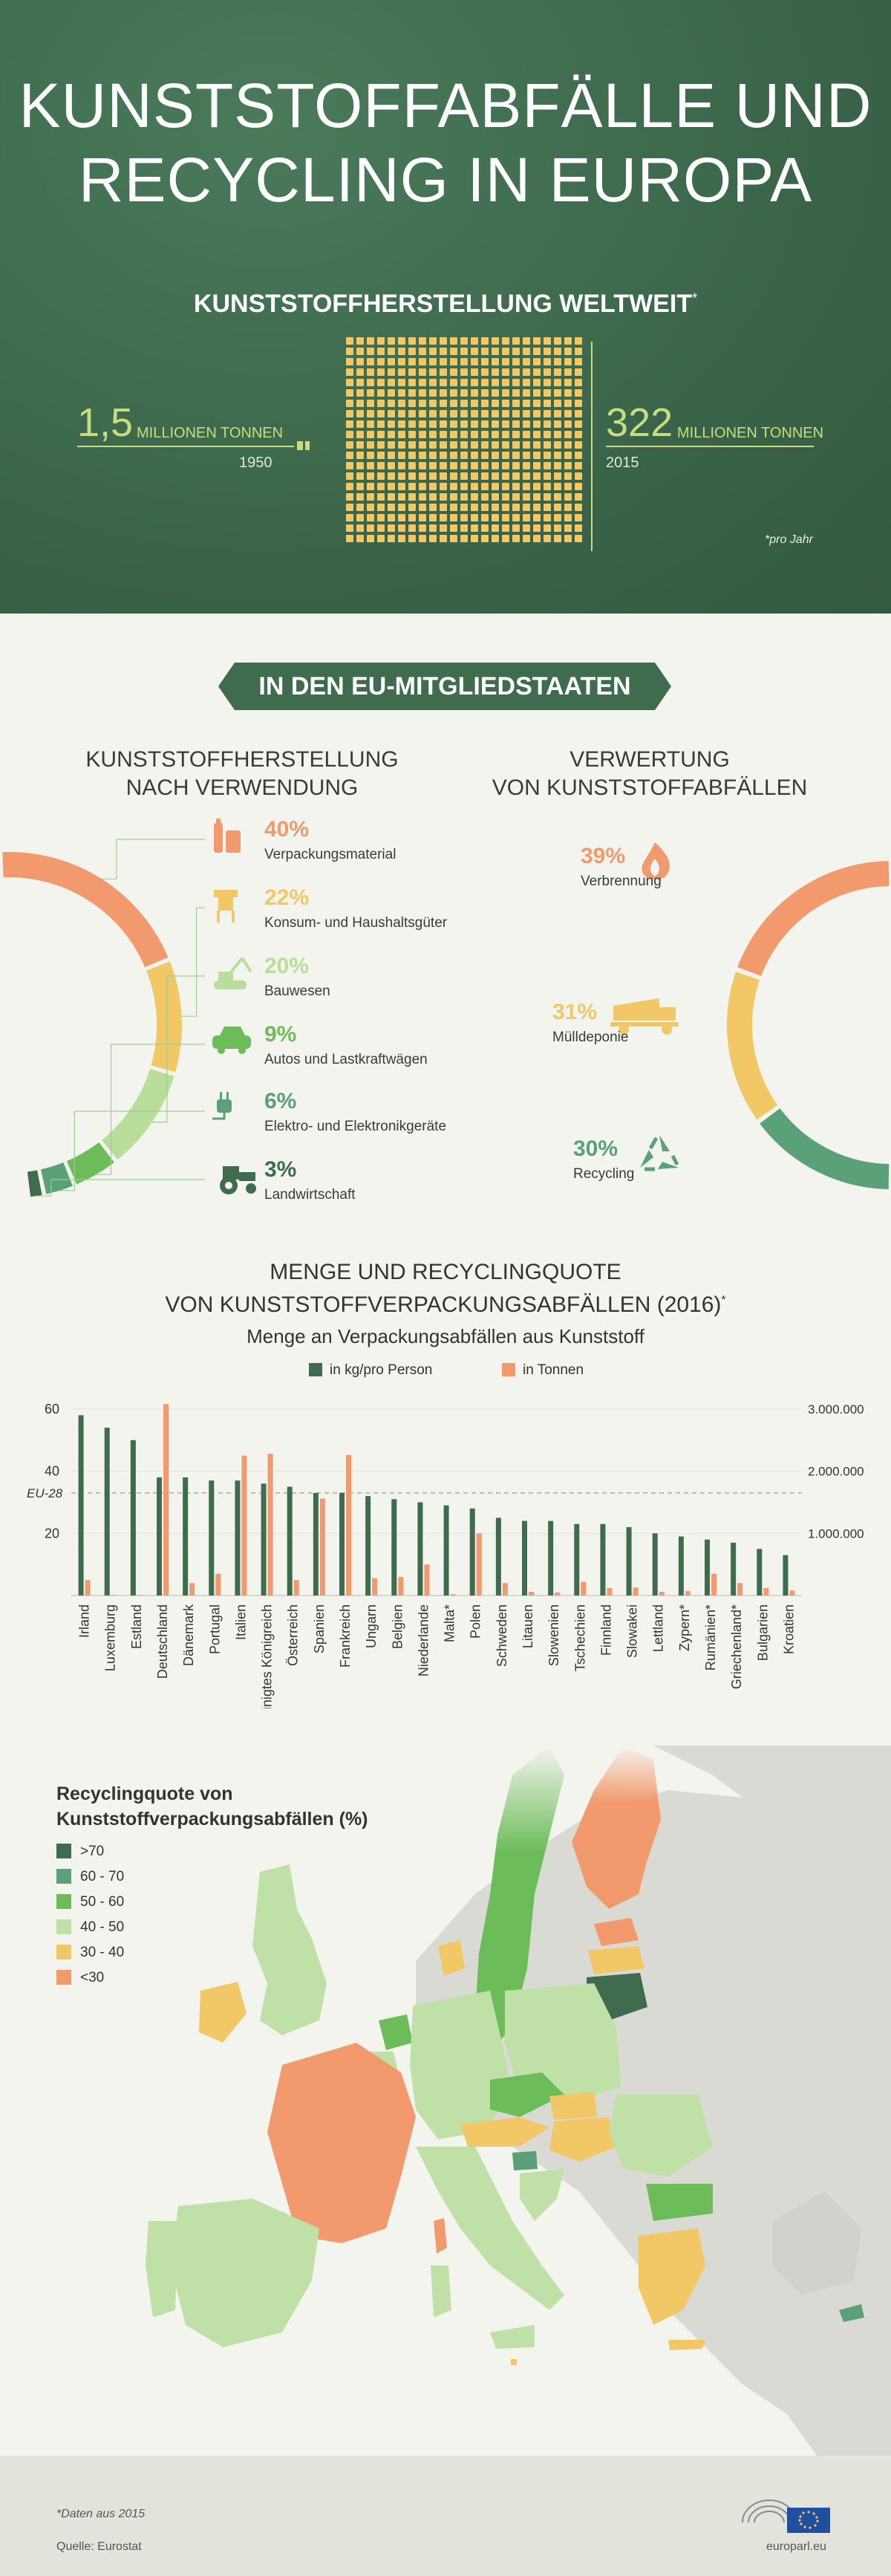  Describe the element at coordinates (319, 1628) in the screenshot. I see `category-label: Spanien` at that location.